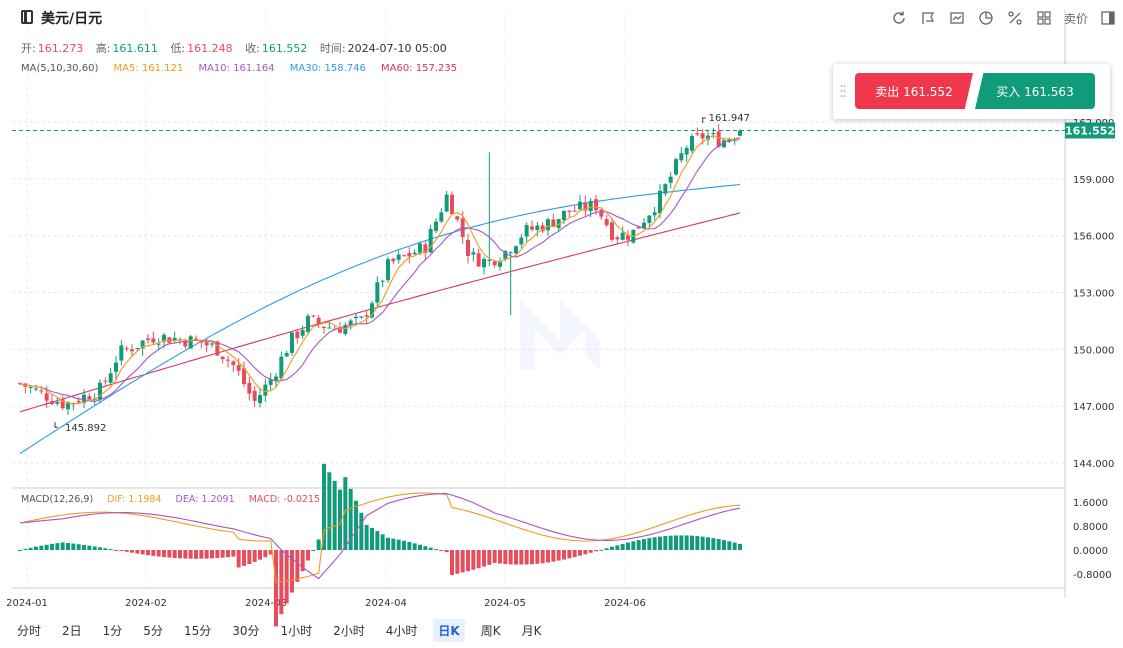 The image size is (1123, 648). I want to click on sell-price-label: 卖价, so click(1075, 18).